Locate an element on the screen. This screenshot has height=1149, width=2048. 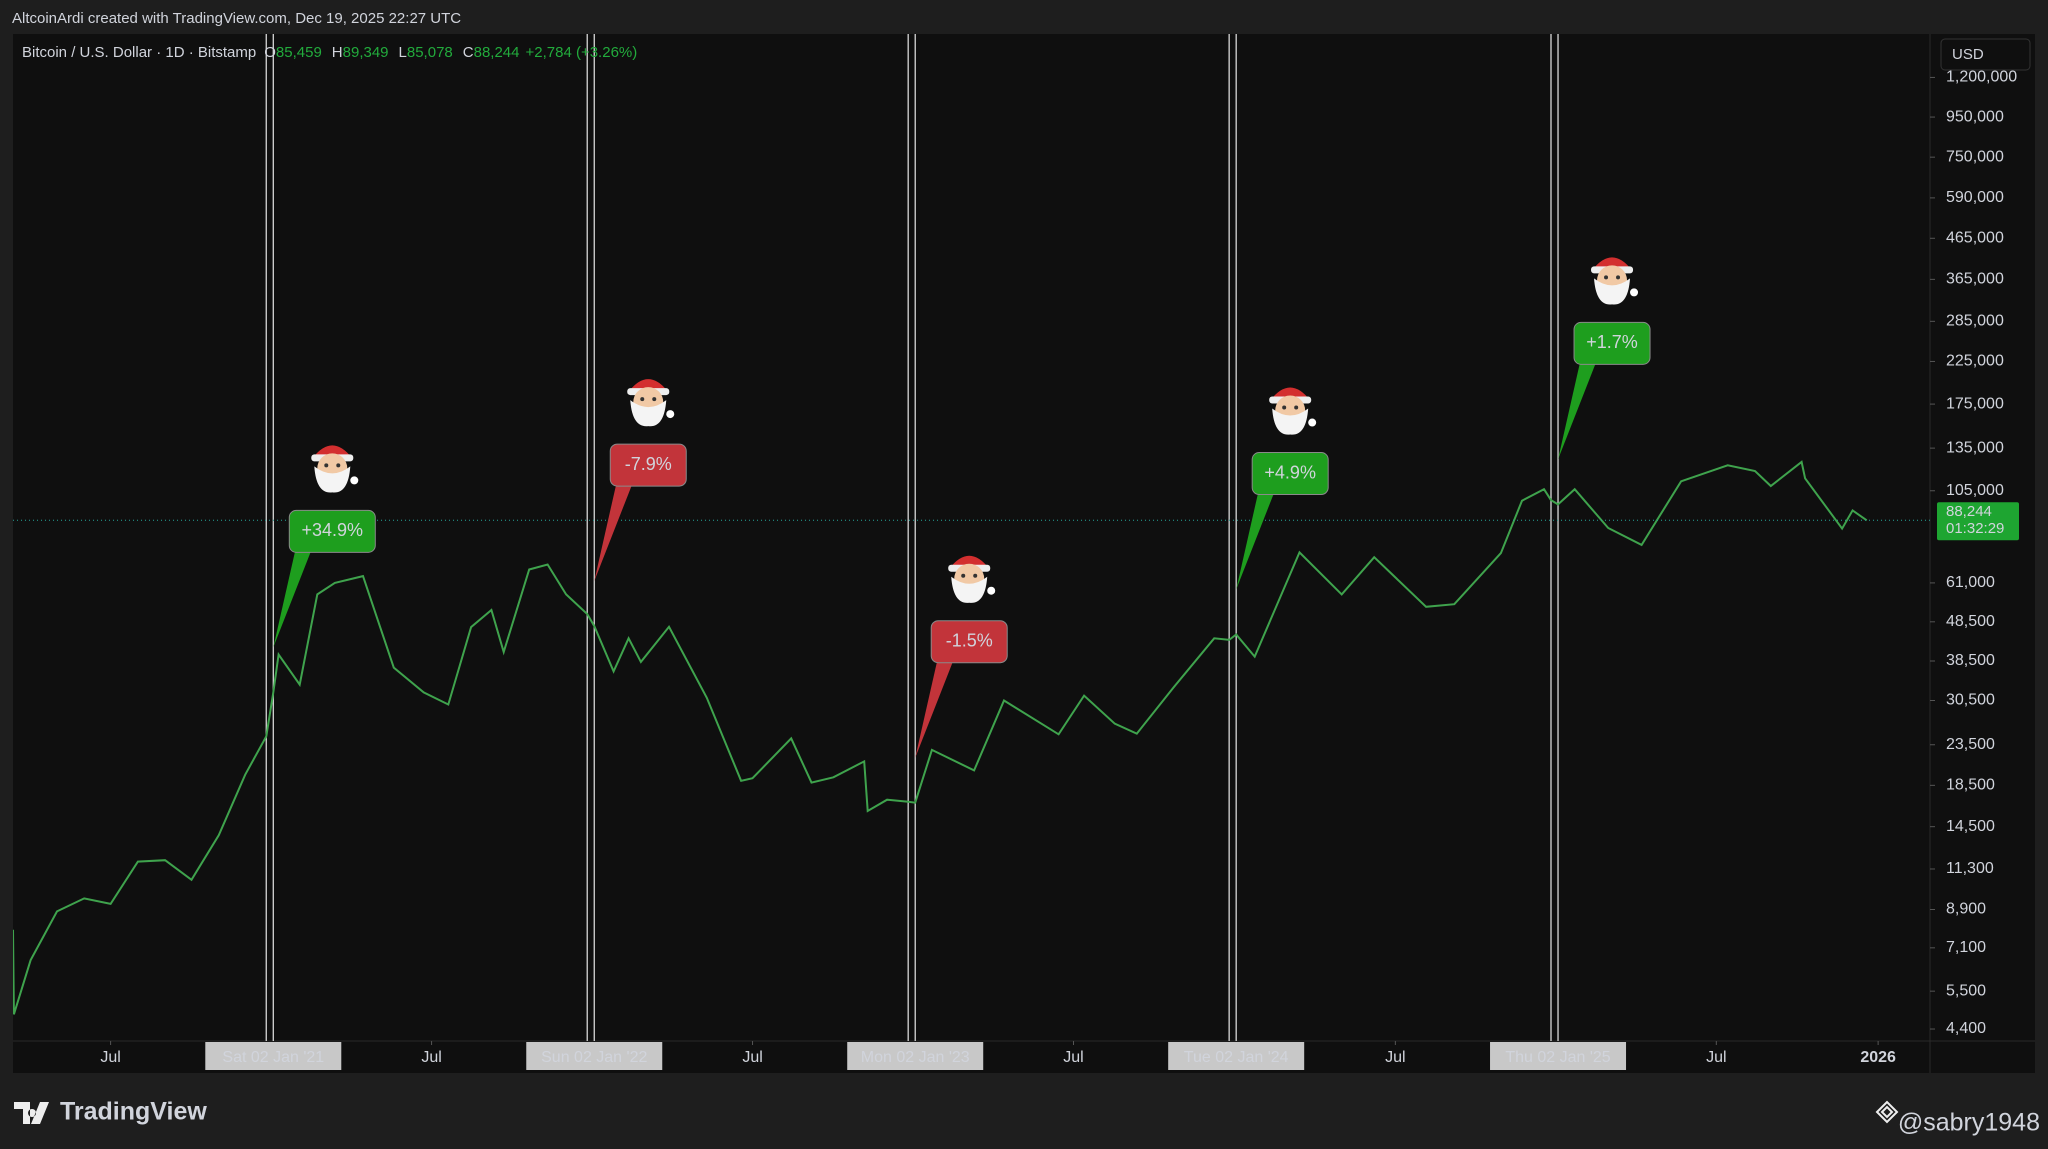
countdown: 01:32:29 is located at coordinates (1975, 528).